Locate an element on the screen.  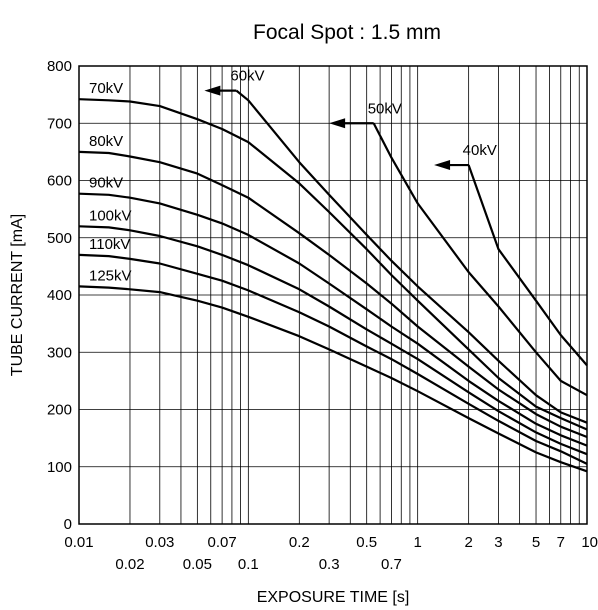
arrow-head-60kV is located at coordinates (212, 90).